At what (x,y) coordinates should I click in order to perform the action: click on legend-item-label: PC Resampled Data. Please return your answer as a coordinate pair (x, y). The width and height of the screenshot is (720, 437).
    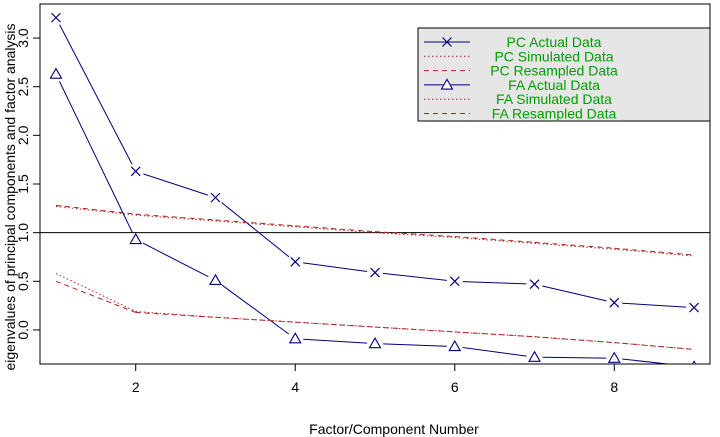
    Looking at the image, I should click on (554, 71).